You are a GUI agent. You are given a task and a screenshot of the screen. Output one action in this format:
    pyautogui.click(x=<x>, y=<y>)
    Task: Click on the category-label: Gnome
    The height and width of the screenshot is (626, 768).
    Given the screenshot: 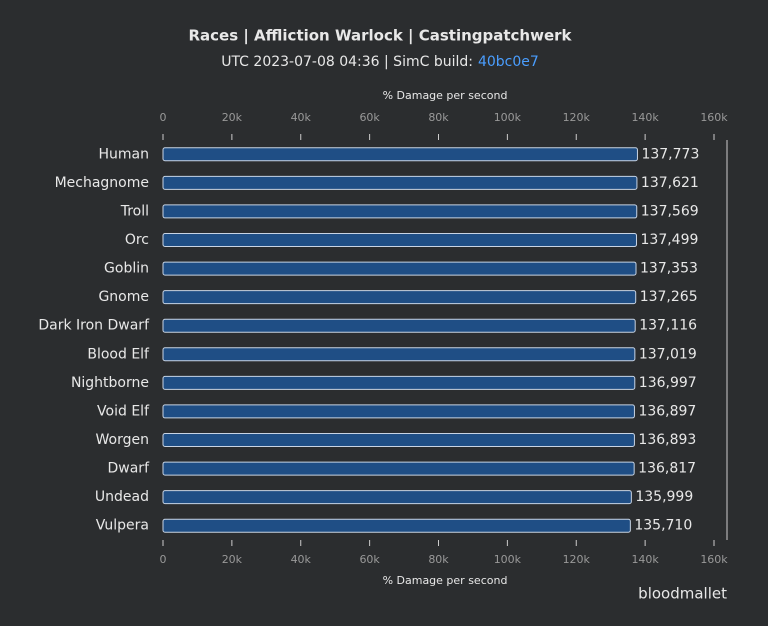 What is the action you would take?
    pyautogui.click(x=123, y=297)
    